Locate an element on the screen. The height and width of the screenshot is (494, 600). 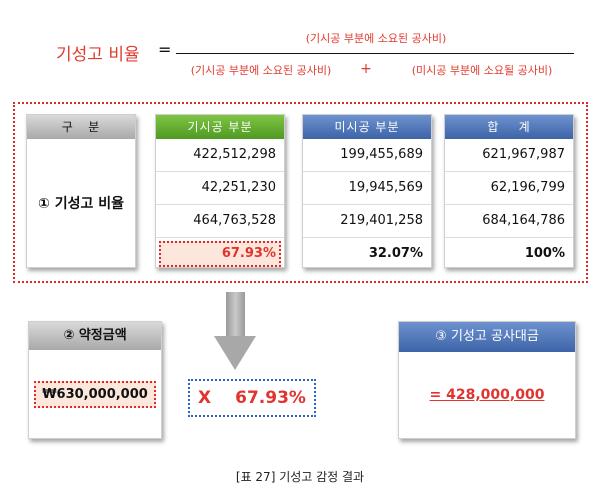
table-cell: 621,967,987 is located at coordinates (509, 155).